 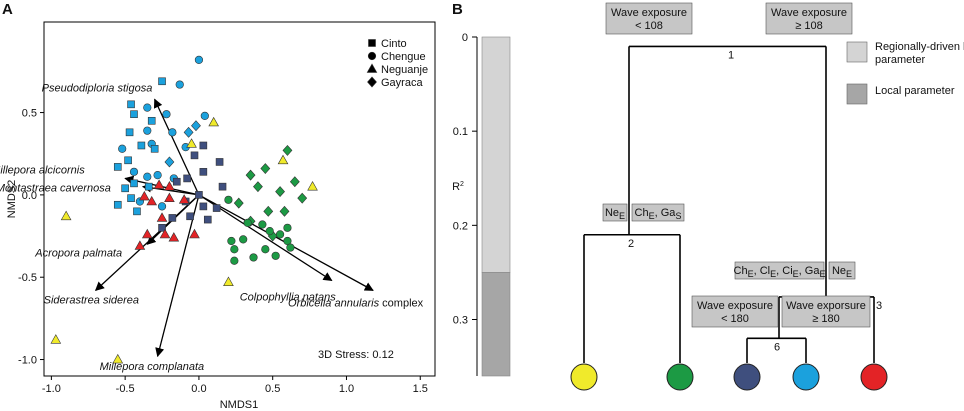 I want to click on split-number: 2, so click(x=631, y=244).